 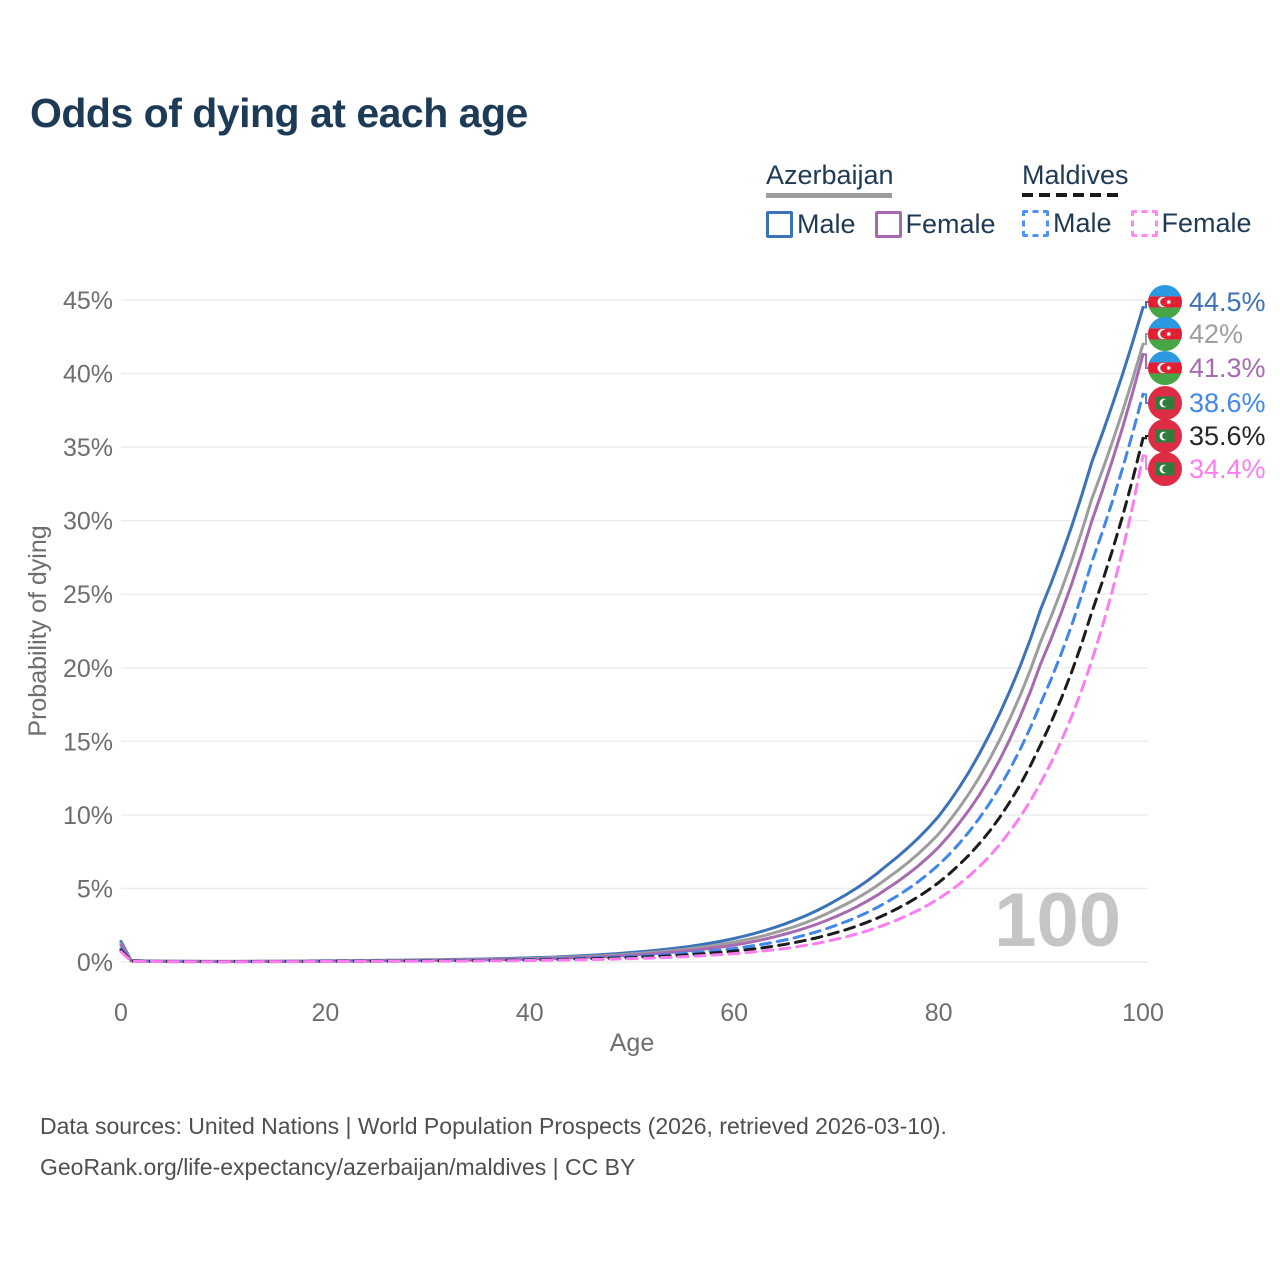 What do you see at coordinates (279, 113) in the screenshot?
I see `page-title: Odds of dying at each age` at bounding box center [279, 113].